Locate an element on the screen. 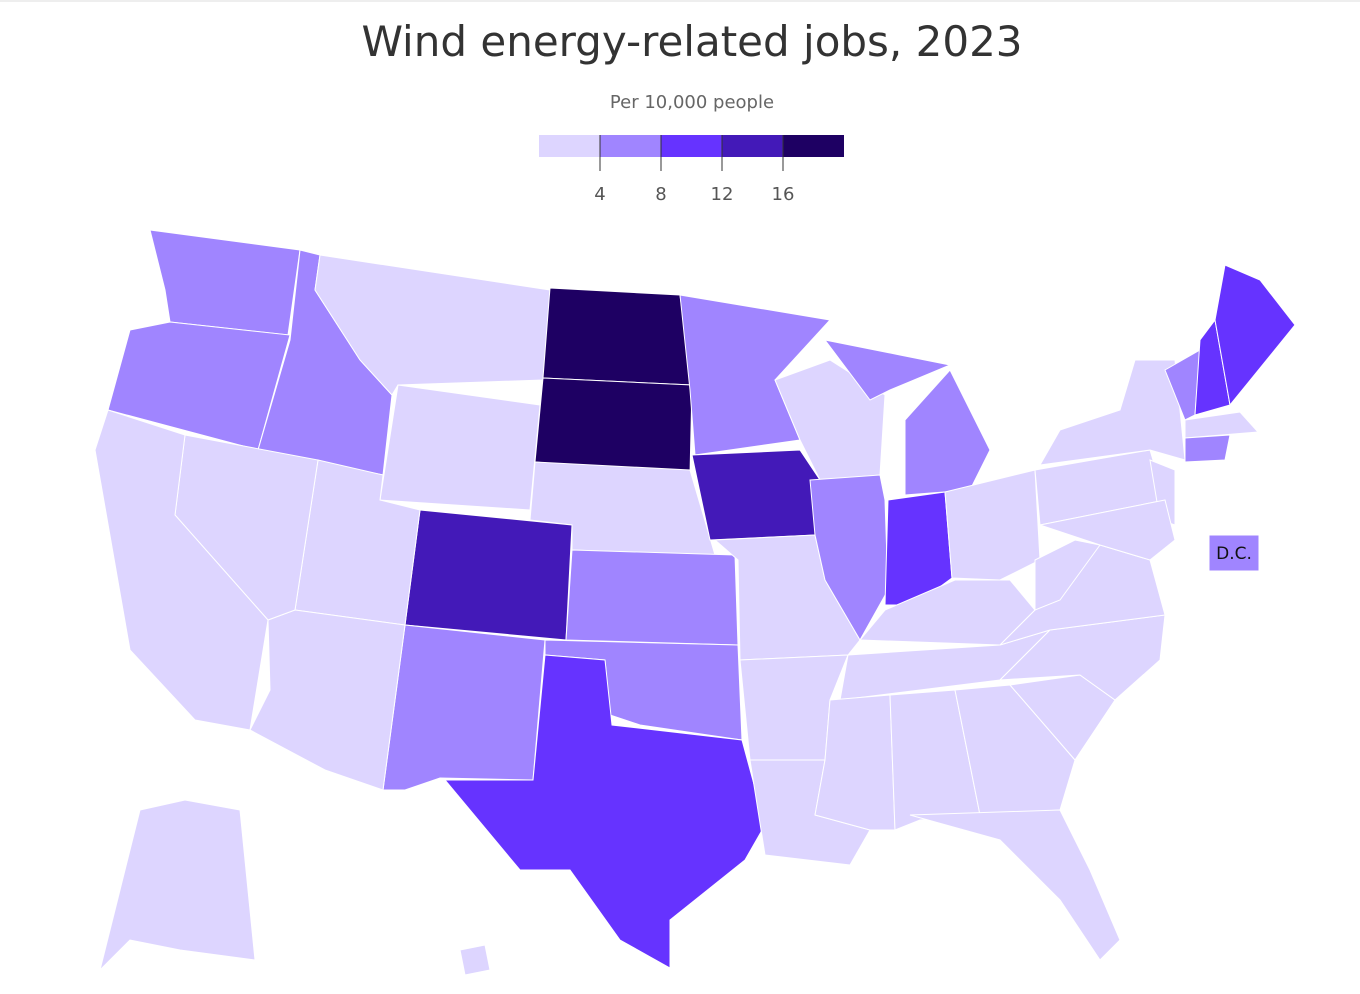 The width and height of the screenshot is (1360, 994). dc-box is located at coordinates (1234, 553).